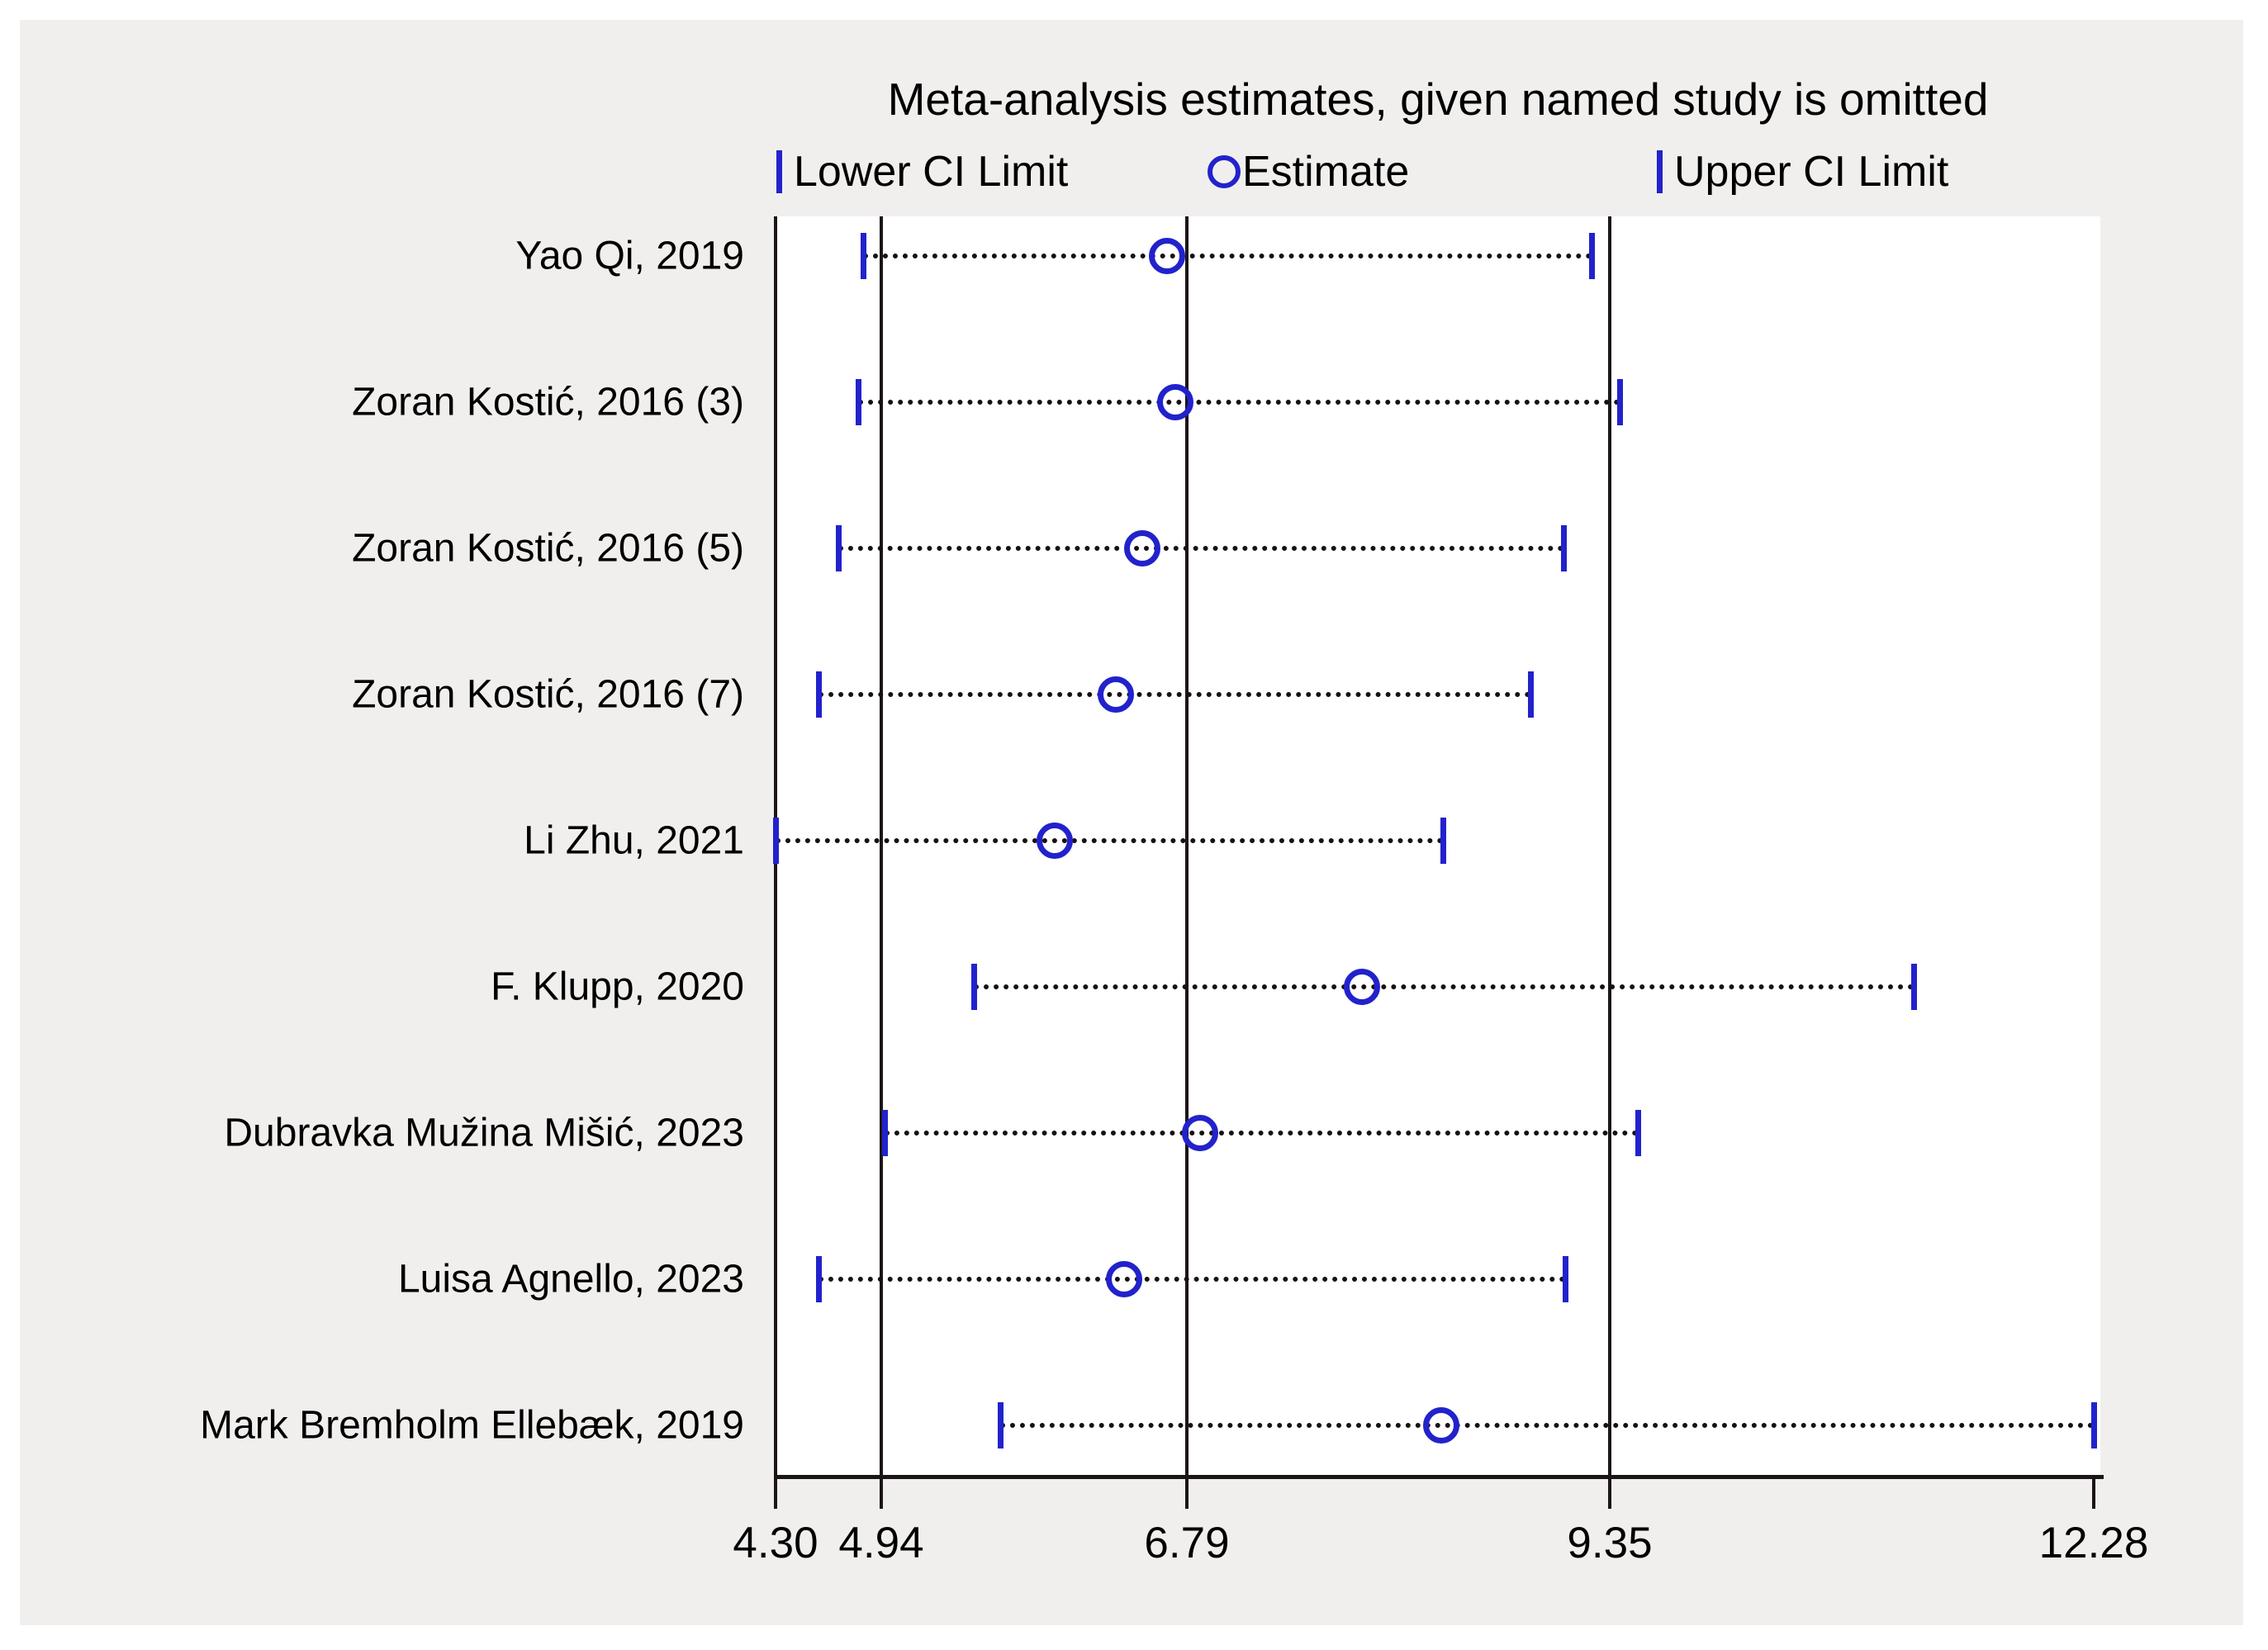 Image resolution: width=2268 pixels, height=1650 pixels. What do you see at coordinates (881, 1543) in the screenshot?
I see `x-axis-tick-label: 4.94` at bounding box center [881, 1543].